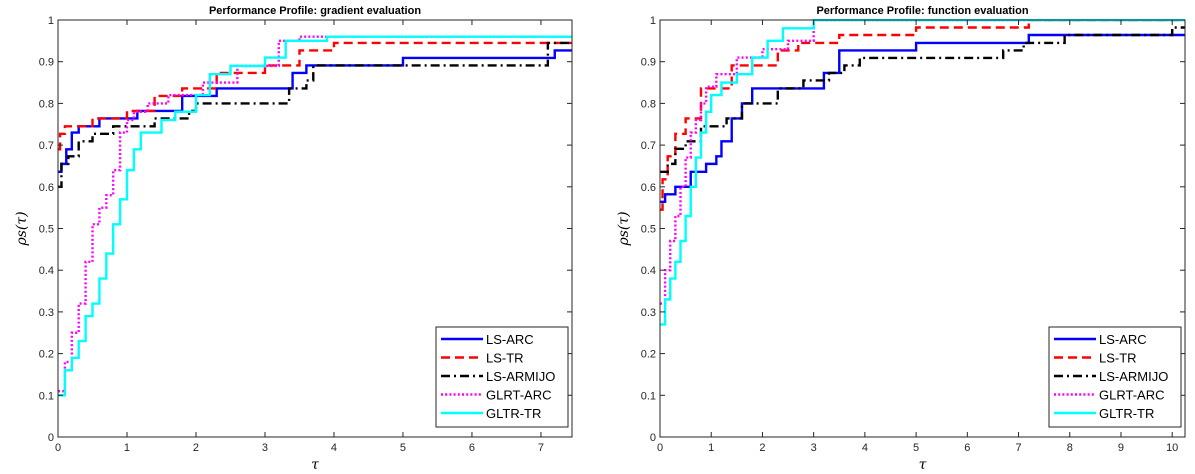  Describe the element at coordinates (922, 11) in the screenshot. I see `chart-title: Performance Profile: function evaluation` at that location.